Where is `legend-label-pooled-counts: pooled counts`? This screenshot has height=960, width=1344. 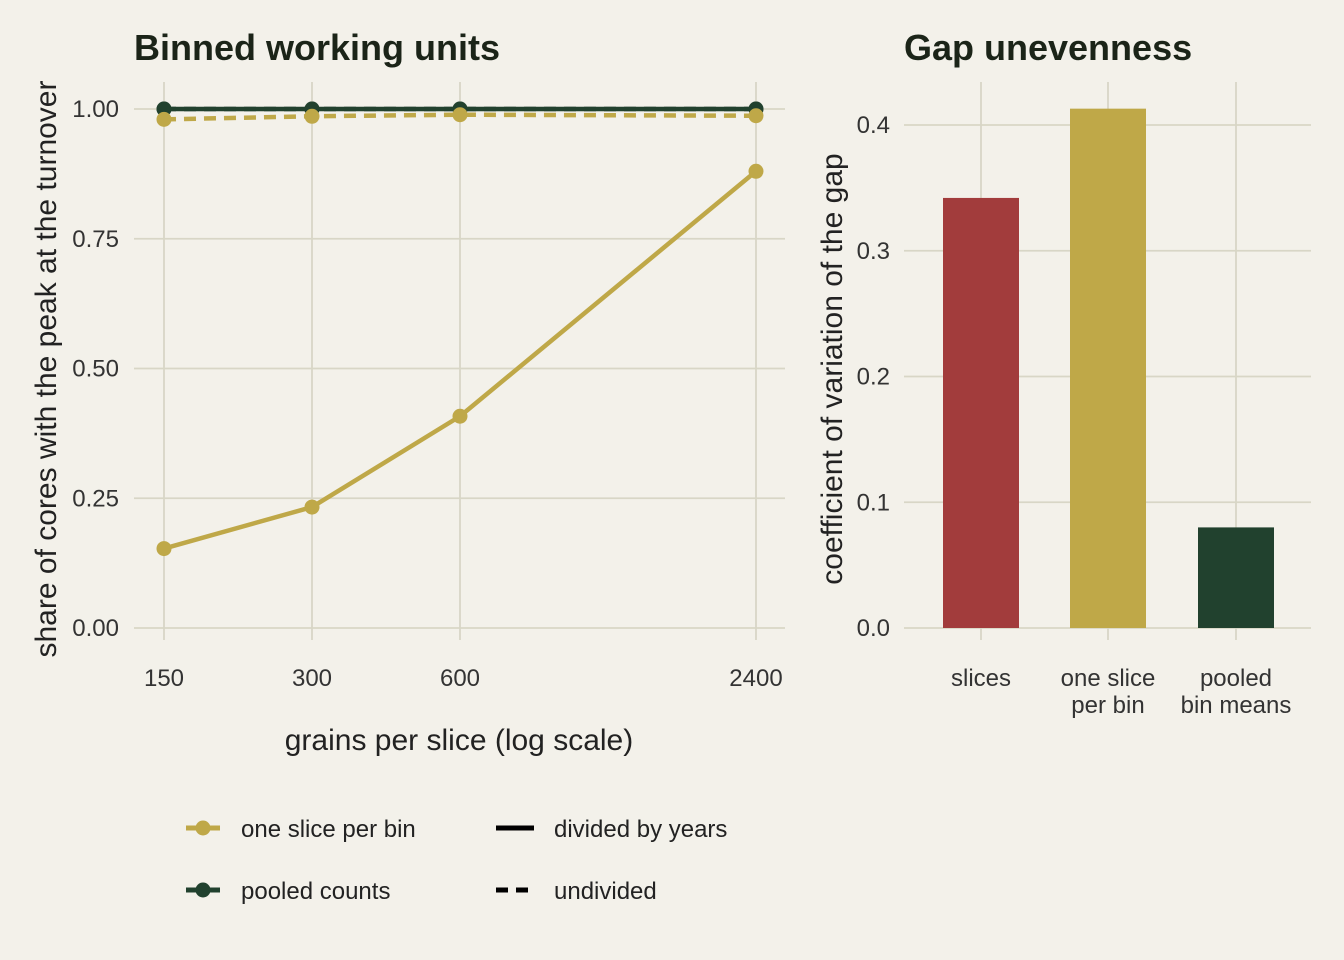 legend-label-pooled-counts: pooled counts is located at coordinates (315, 891).